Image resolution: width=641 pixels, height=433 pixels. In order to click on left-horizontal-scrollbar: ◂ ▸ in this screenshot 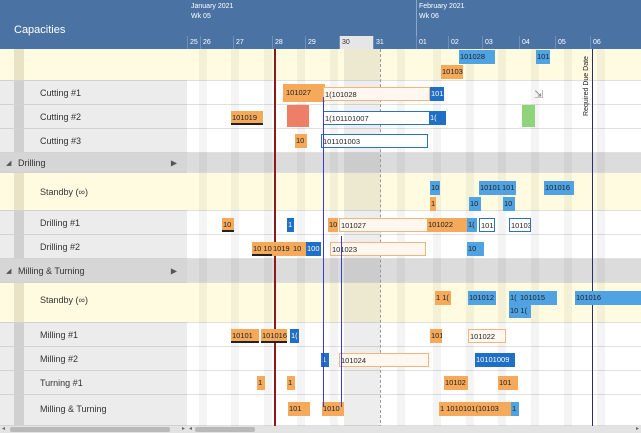, I will do `click(93, 429)`.